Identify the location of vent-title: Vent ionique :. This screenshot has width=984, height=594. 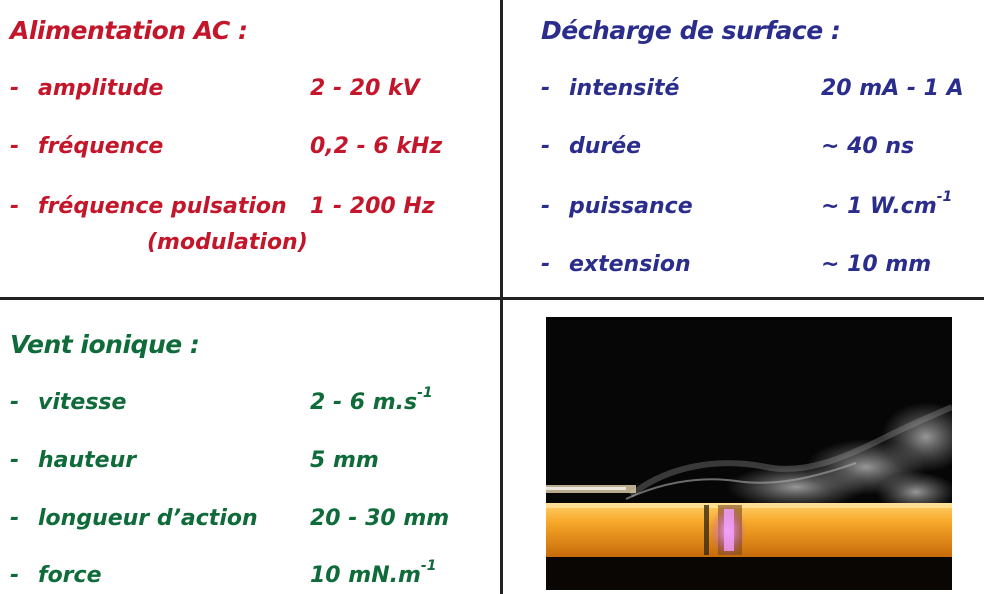
(105, 344).